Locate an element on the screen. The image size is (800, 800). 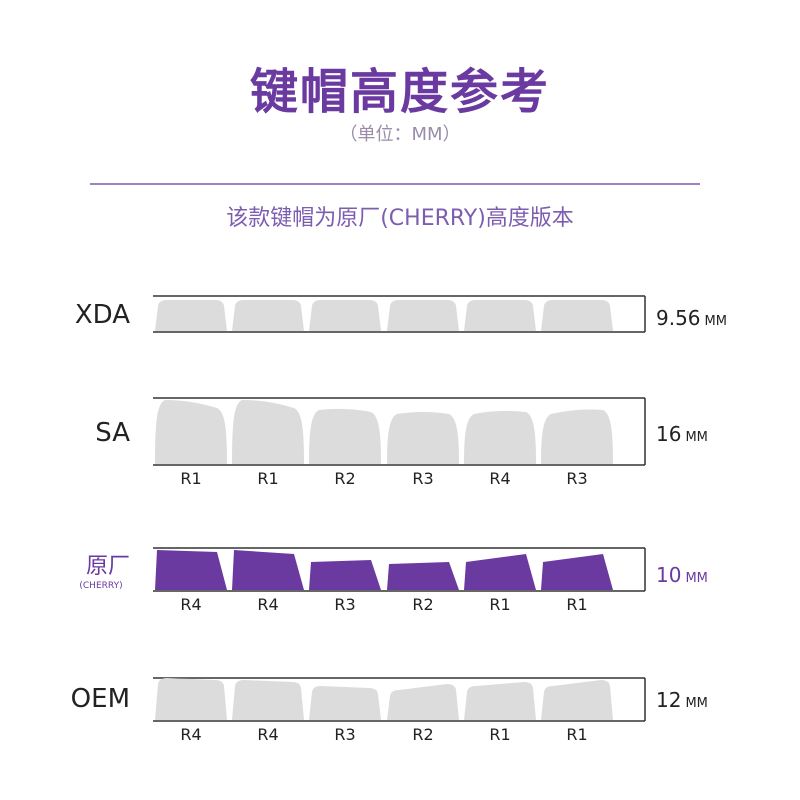
height-label-oem: 12 MM is located at coordinates (682, 700).